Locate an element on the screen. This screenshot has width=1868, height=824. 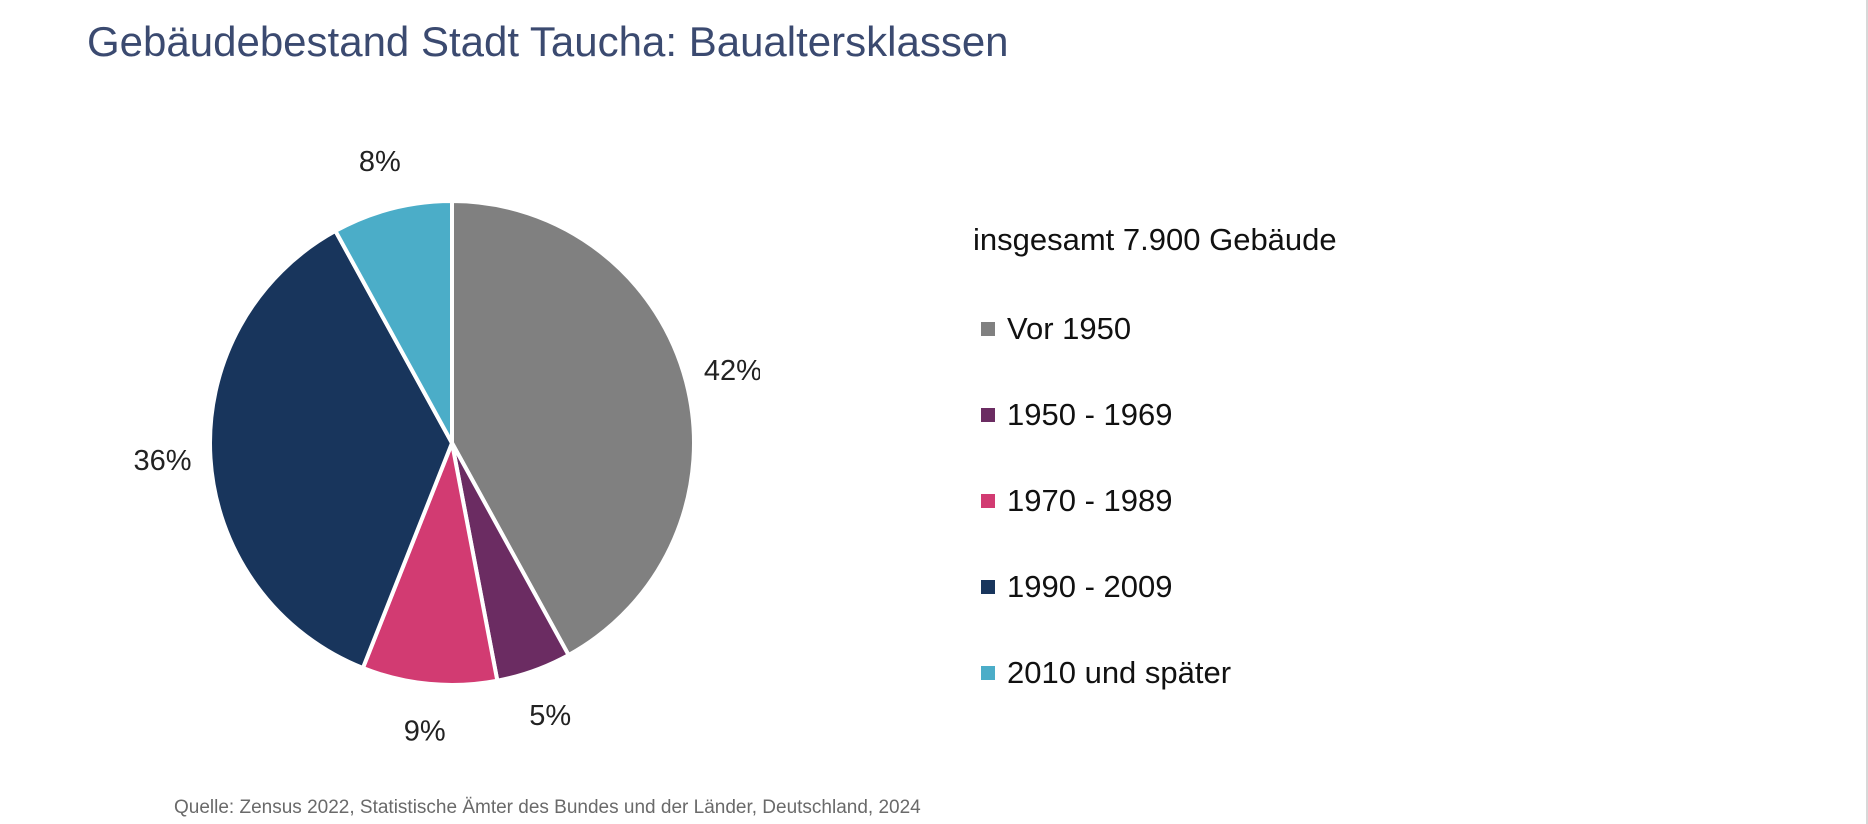
legend-item-1990-2009: 1990 - 2009 is located at coordinates (1155, 587).